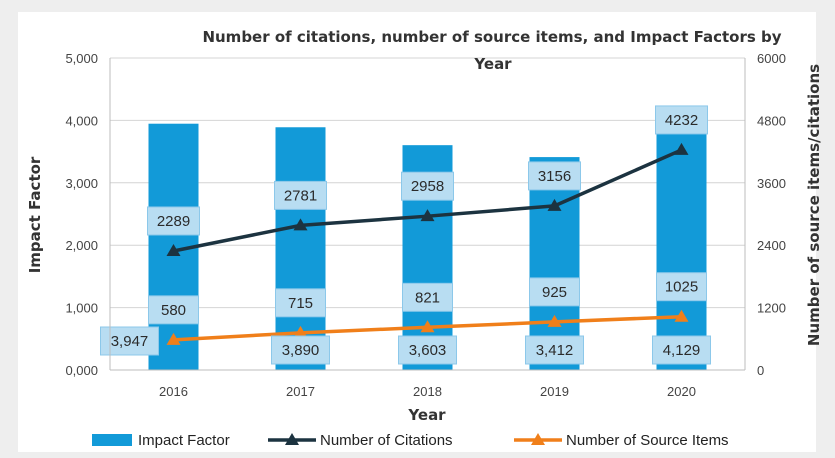  What do you see at coordinates (771, 245) in the screenshot?
I see `y-right-tick-label: 2400` at bounding box center [771, 245].